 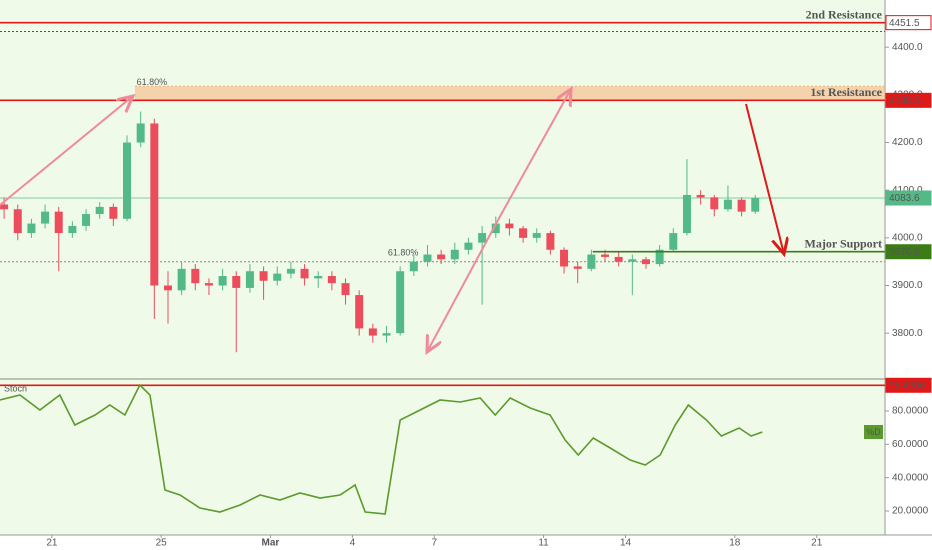 I want to click on y-tick-label: 4400.0, so click(x=907, y=47).